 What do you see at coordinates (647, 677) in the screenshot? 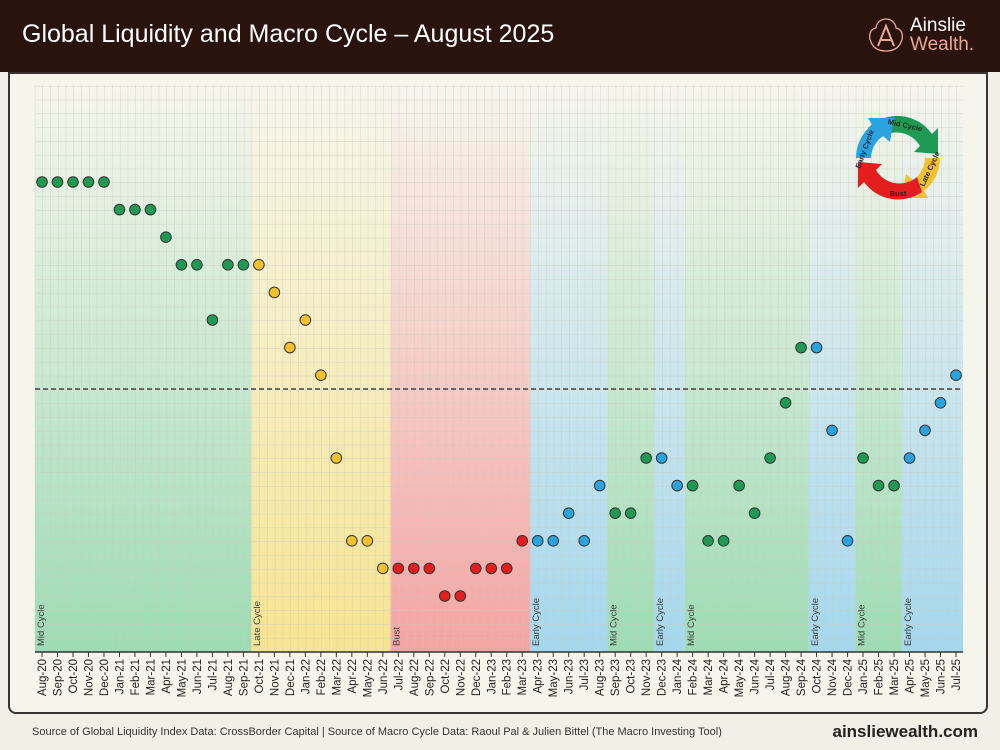
I see `x-tick-label: Nov-23` at bounding box center [647, 677].